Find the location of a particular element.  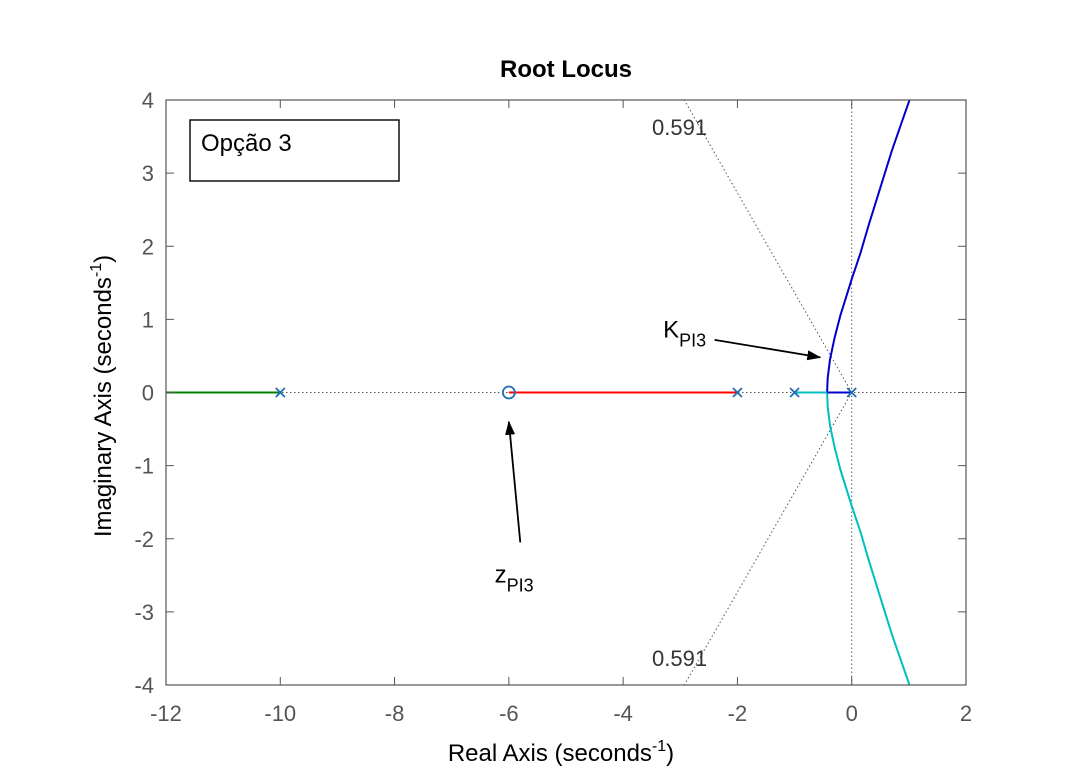

series-branch-lower is located at coordinates (868, 538).